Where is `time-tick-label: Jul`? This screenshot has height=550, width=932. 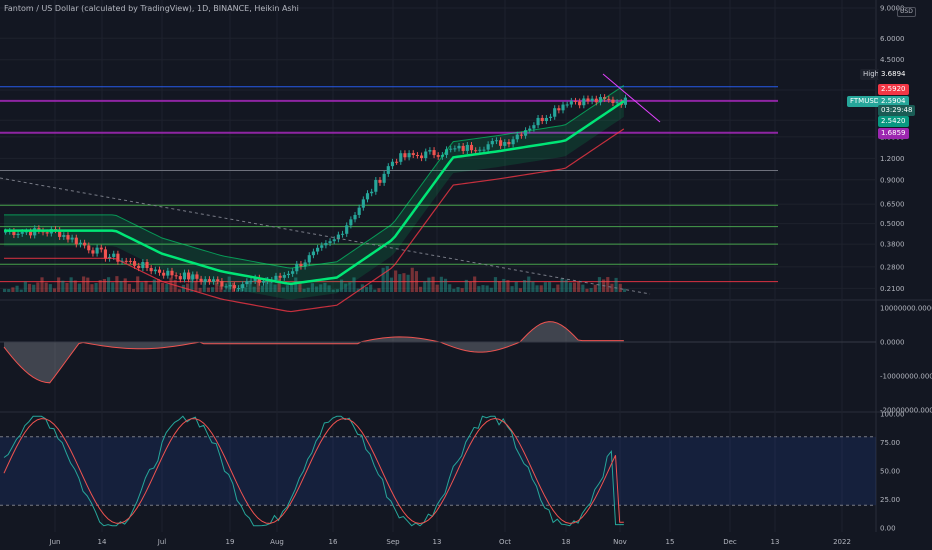
time-tick-label: Jul is located at coordinates (162, 542).